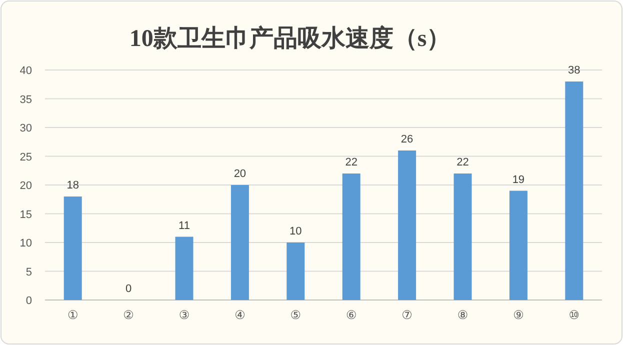  I want to click on x-tick-label: ⑤, so click(296, 315).